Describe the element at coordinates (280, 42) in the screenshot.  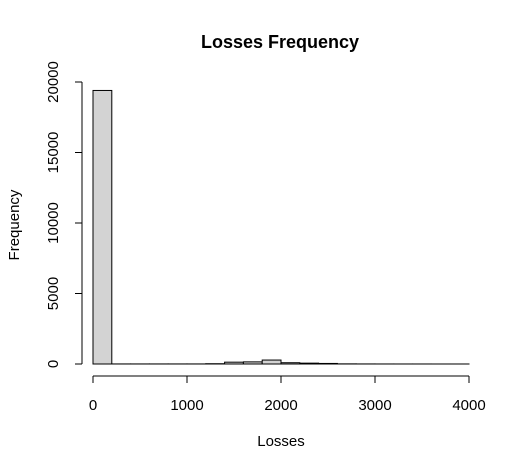
I see `chart-title: Losses Frequency` at that location.